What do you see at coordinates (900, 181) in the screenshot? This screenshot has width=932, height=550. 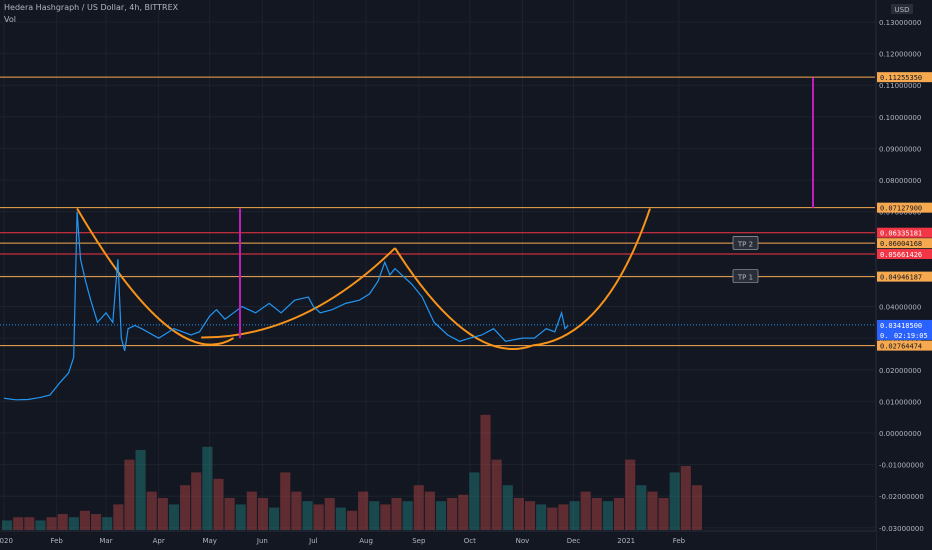 I see `y-tick-label: 0.08000000` at bounding box center [900, 181].